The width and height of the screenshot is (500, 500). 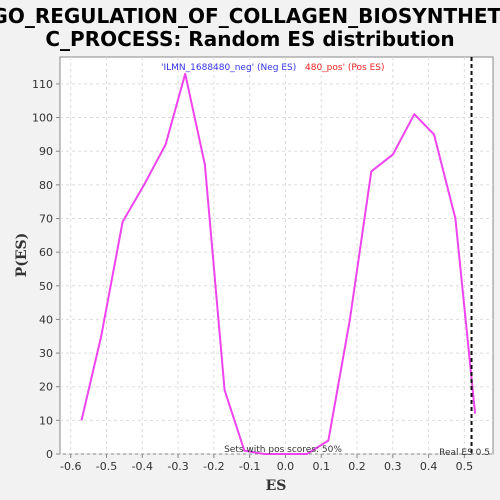 I want to click on x-tick-label: 0.1, so click(x=321, y=466).